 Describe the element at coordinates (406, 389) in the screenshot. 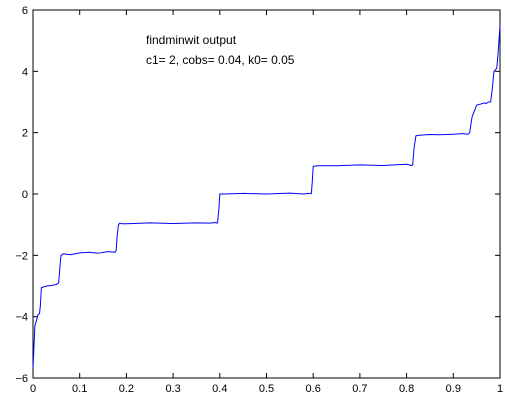

I see `x-tick-label: 0.8` at that location.